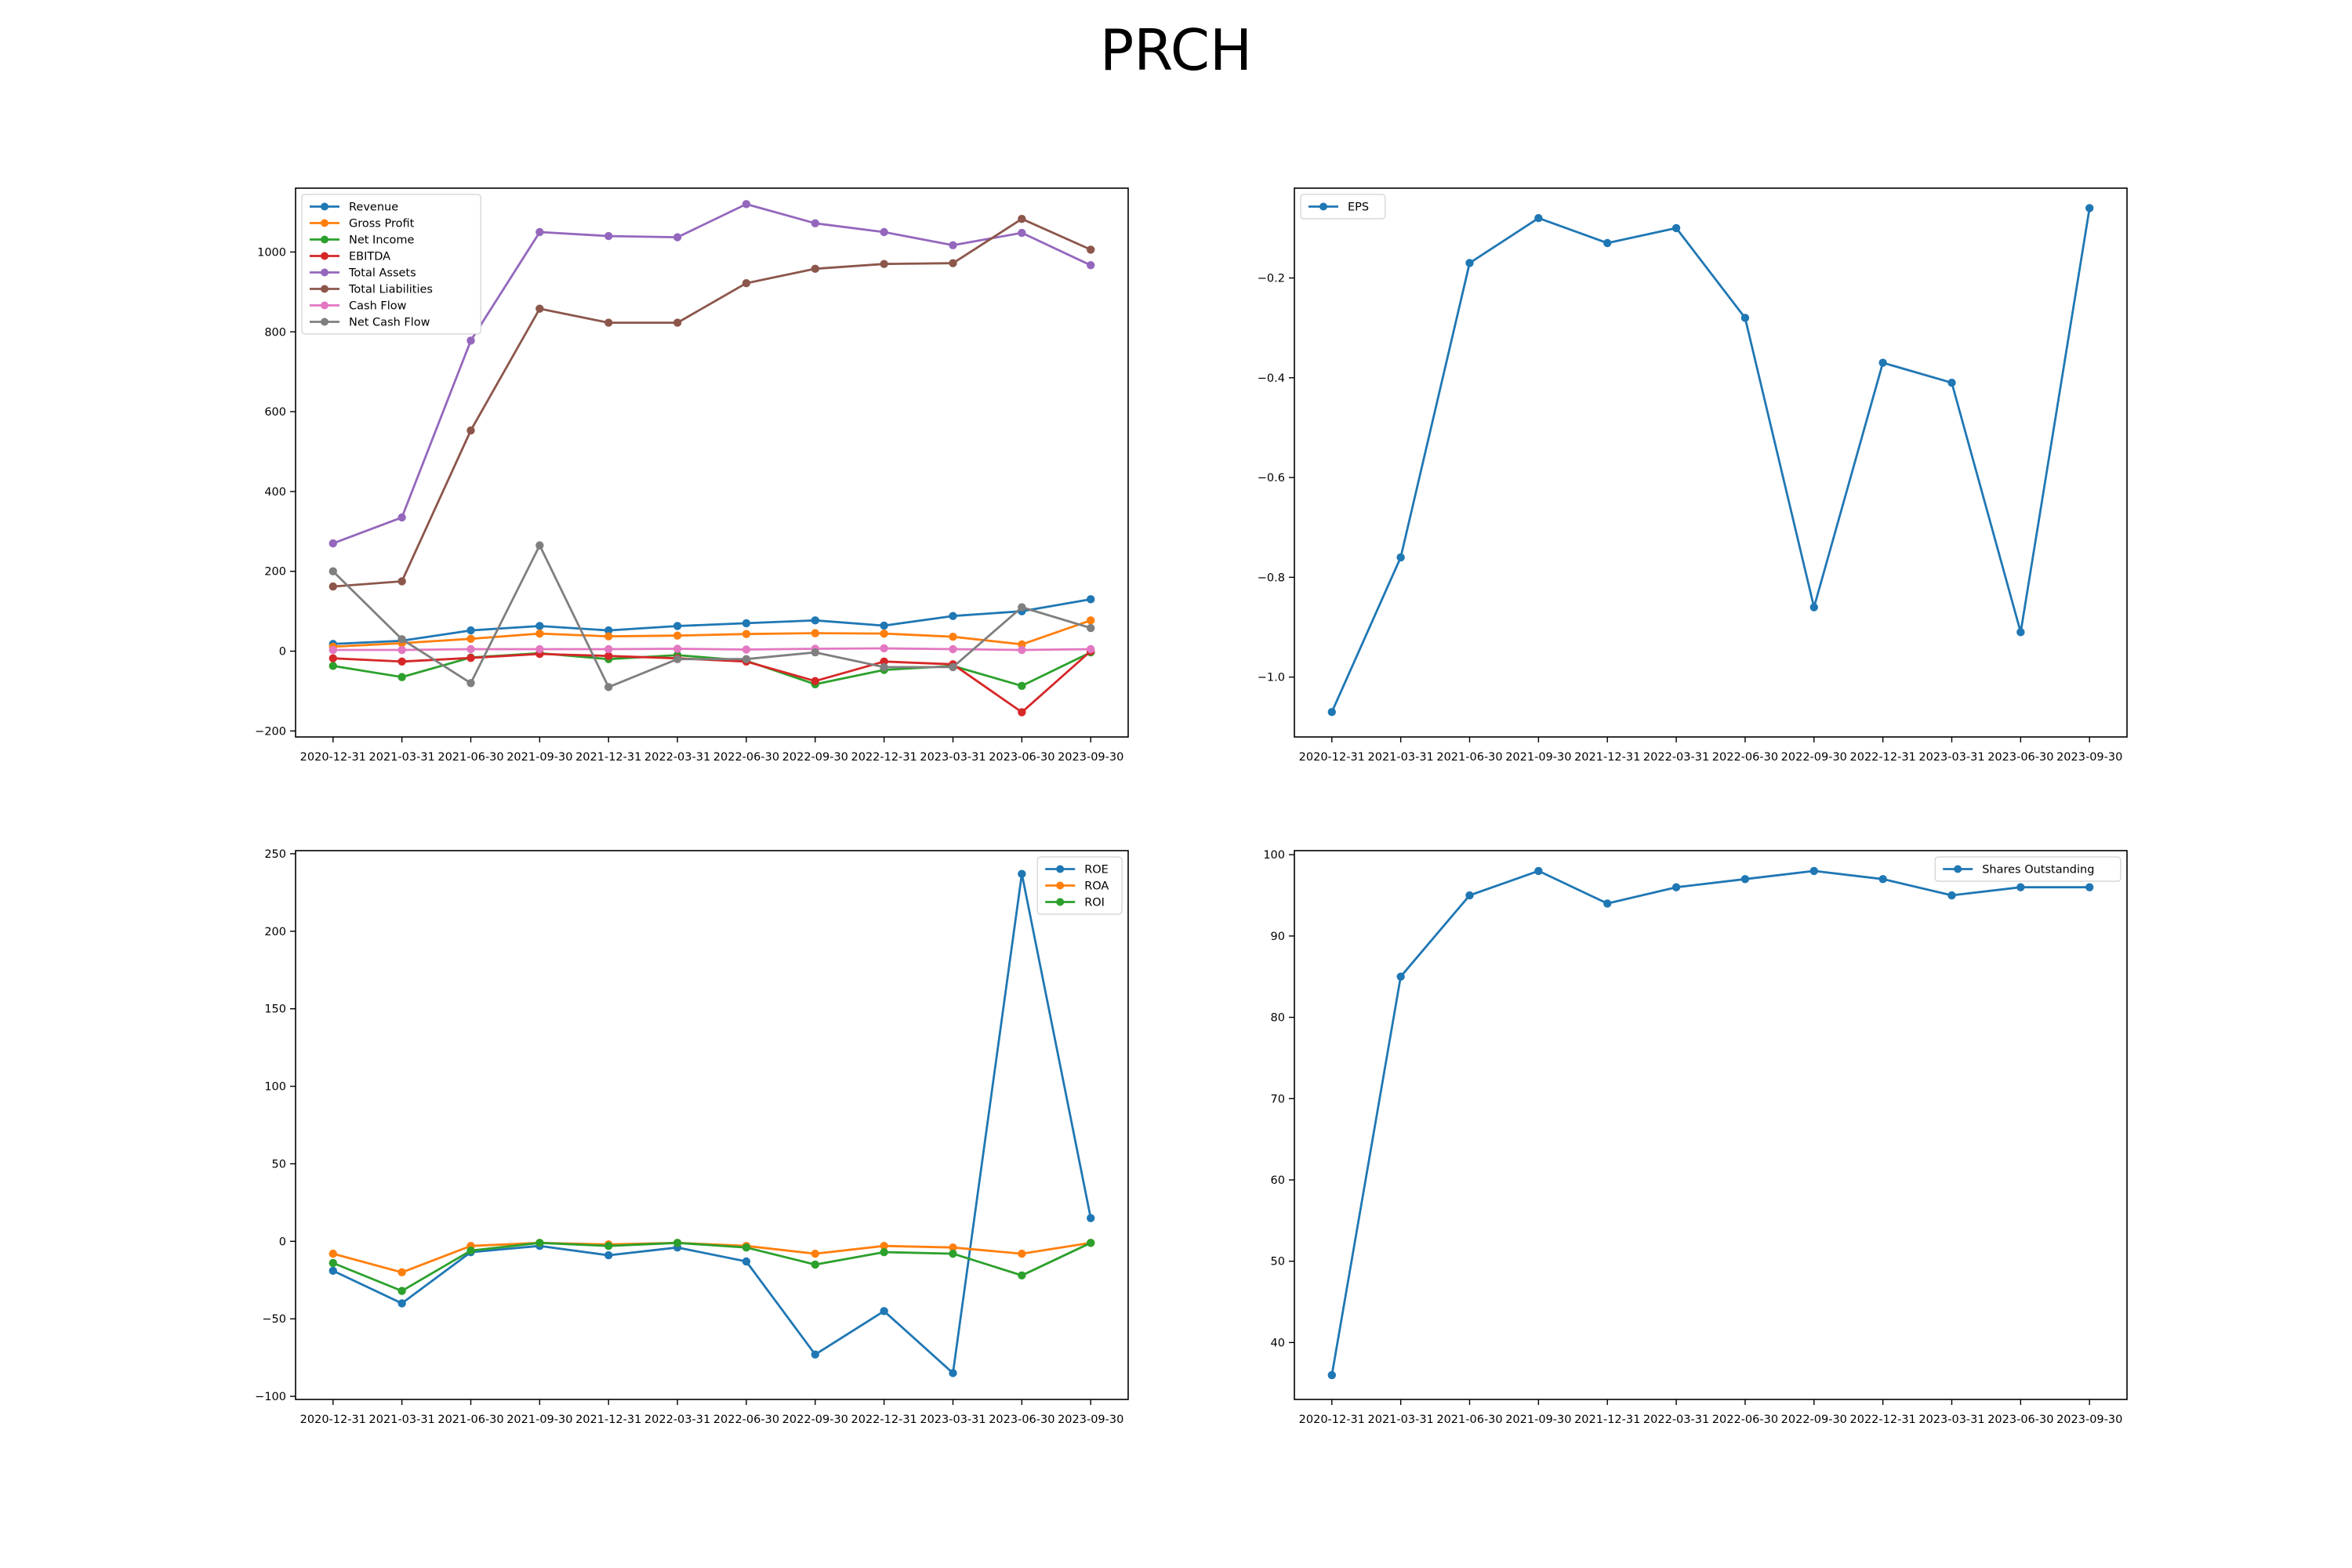  What do you see at coordinates (275, 855) in the screenshot?
I see `y-tick-label: 250` at bounding box center [275, 855].